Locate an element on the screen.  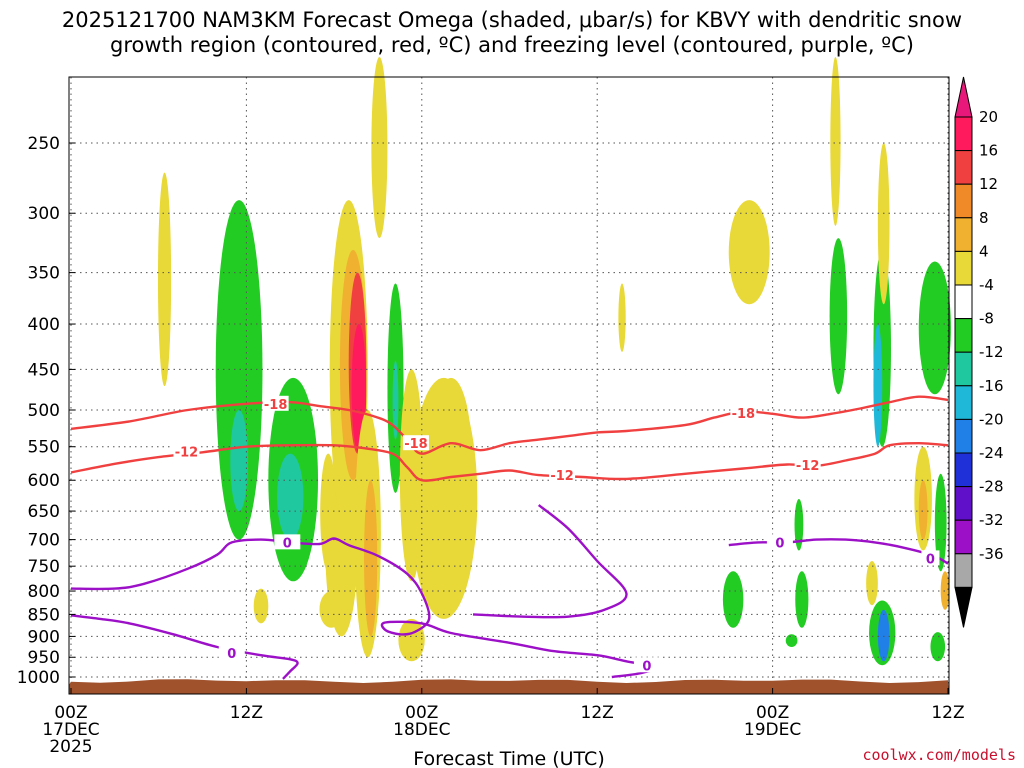
colorbar-label: -20 is located at coordinates (991, 419).